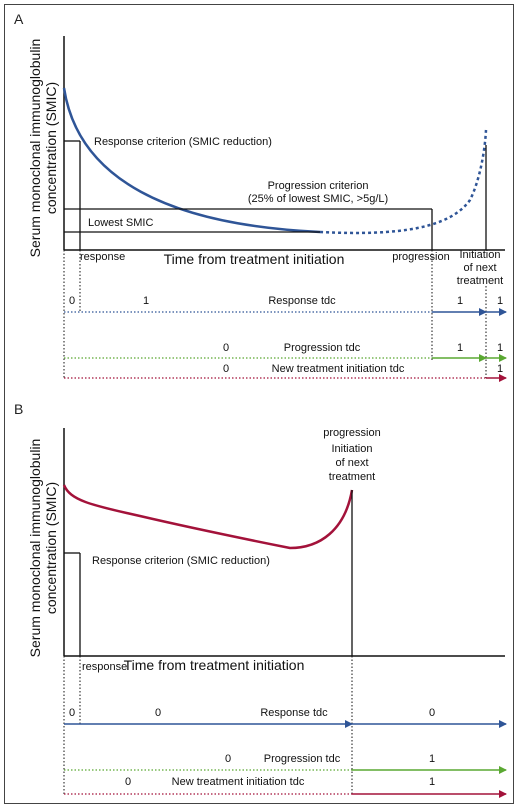  I want to click on panel-b-y-axis-label-line1: Serum monoclonal immunoglobulin, so click(35, 548).